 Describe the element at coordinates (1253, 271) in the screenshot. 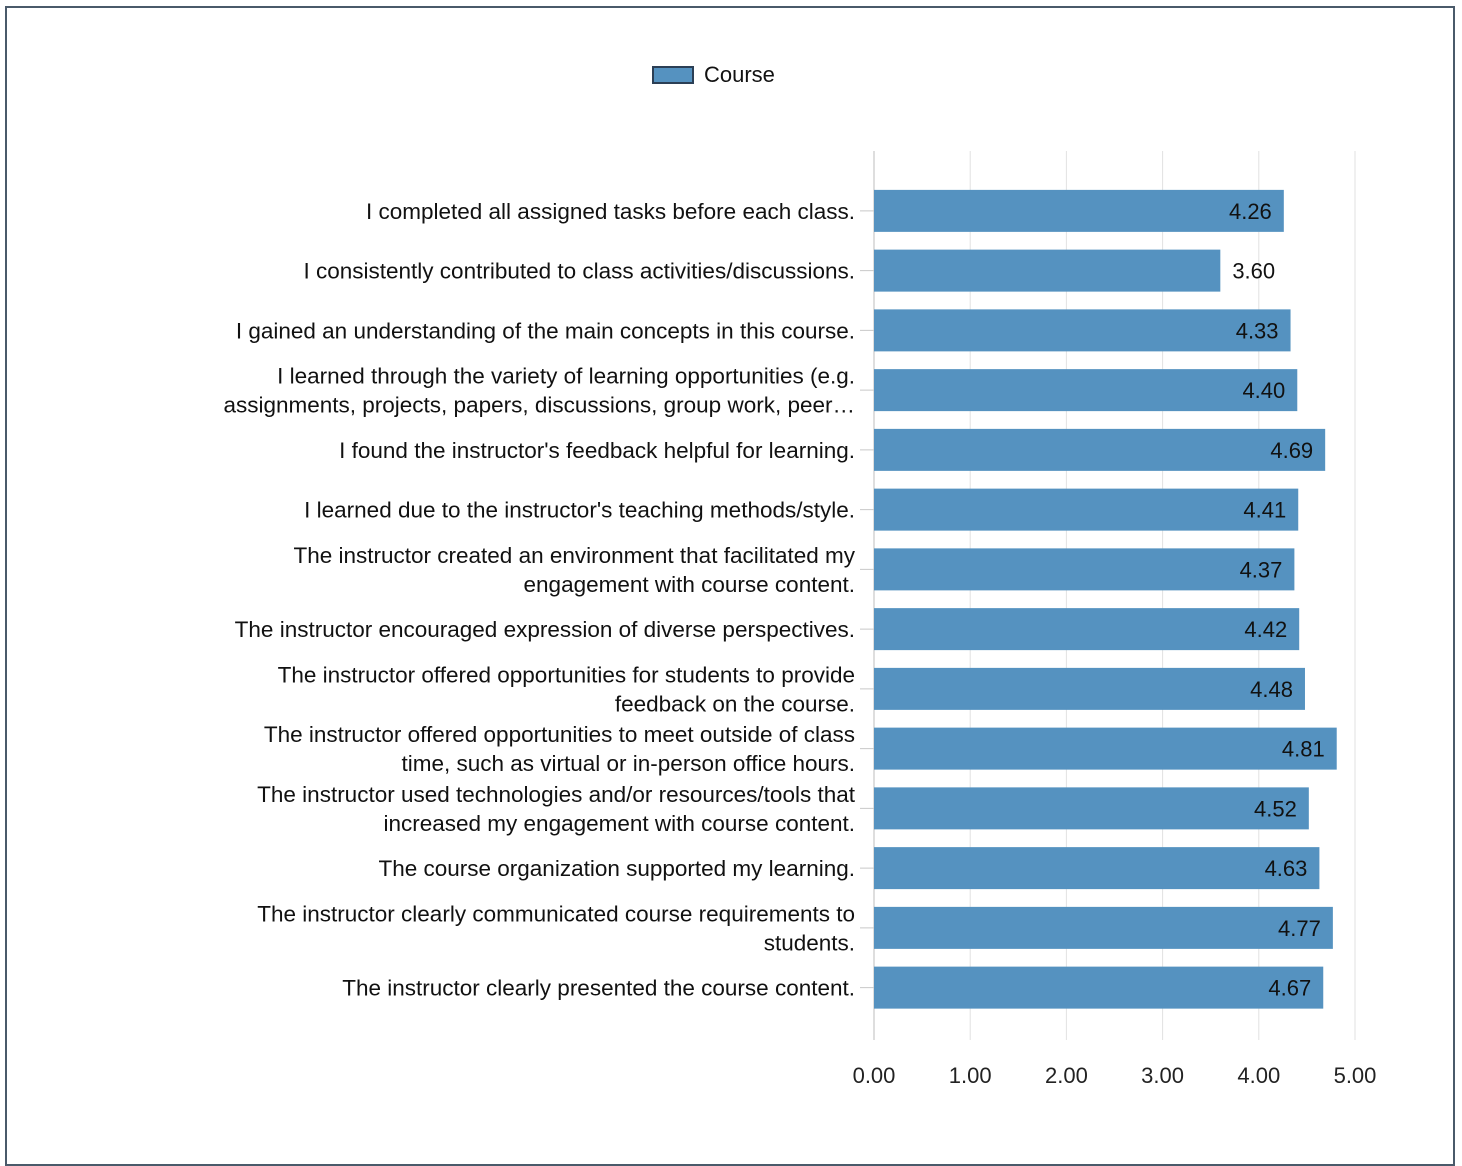

I see `data-label: 3.60` at that location.